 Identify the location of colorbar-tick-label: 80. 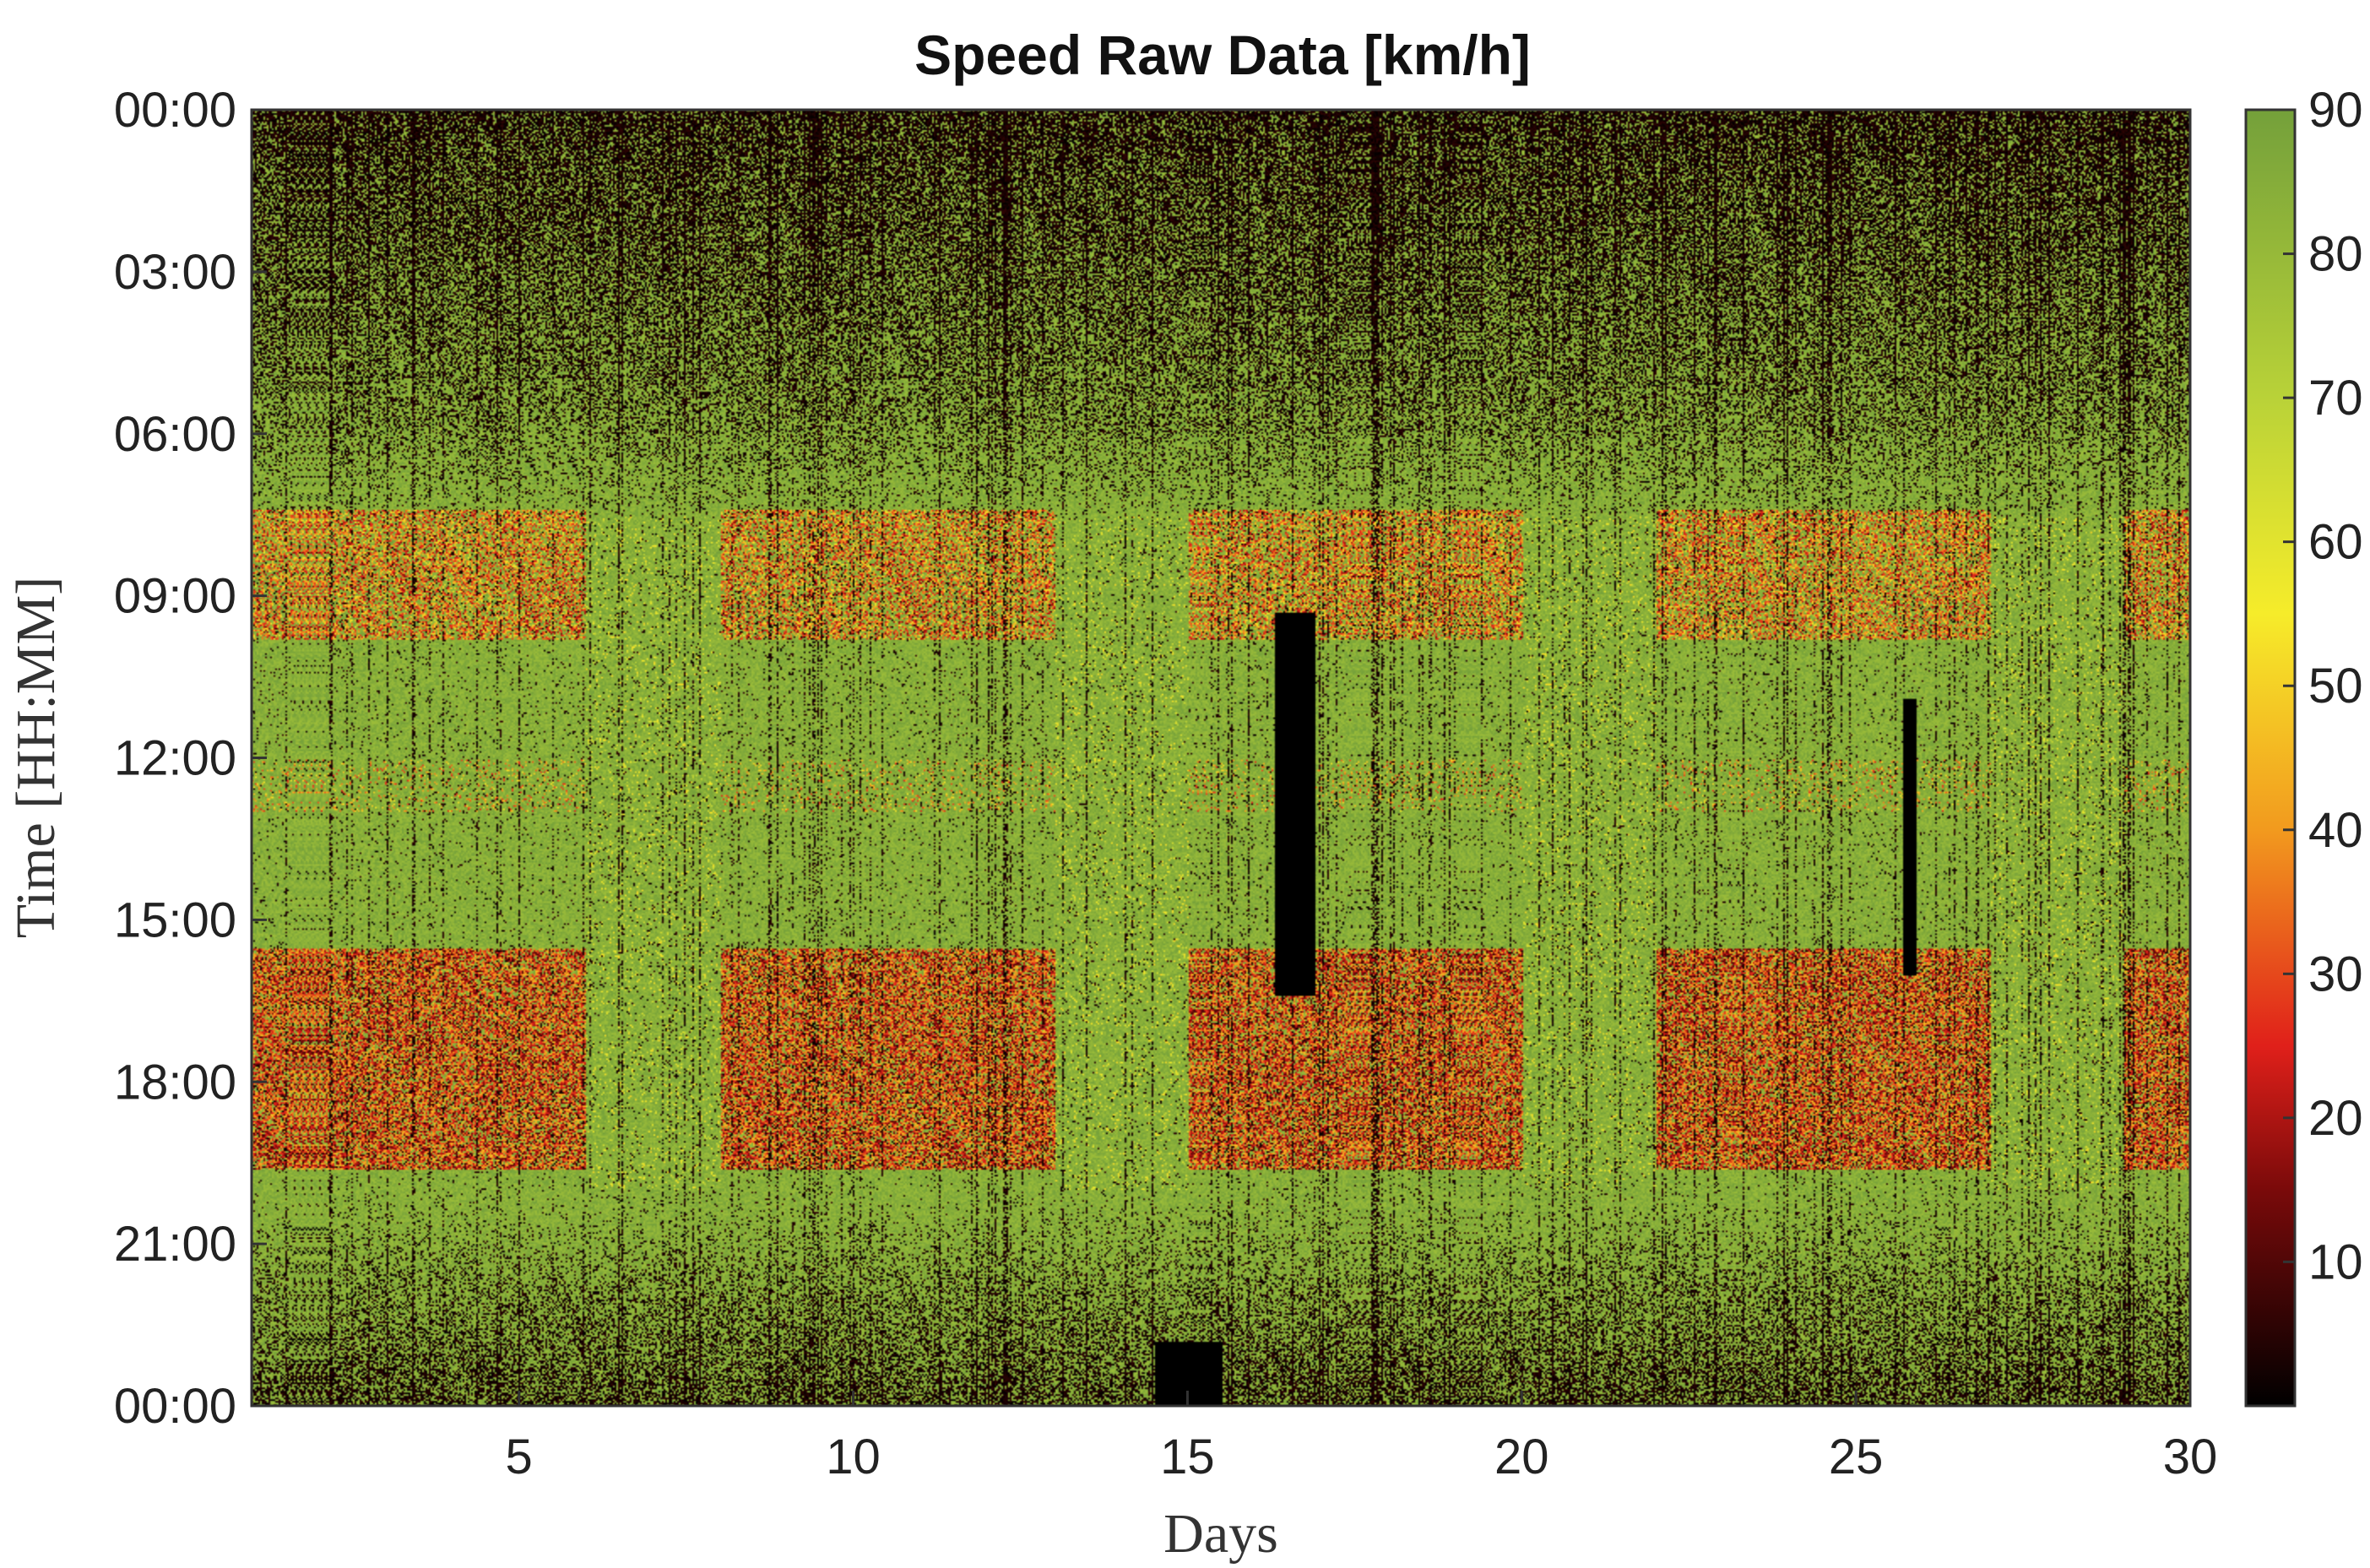
(2335, 254).